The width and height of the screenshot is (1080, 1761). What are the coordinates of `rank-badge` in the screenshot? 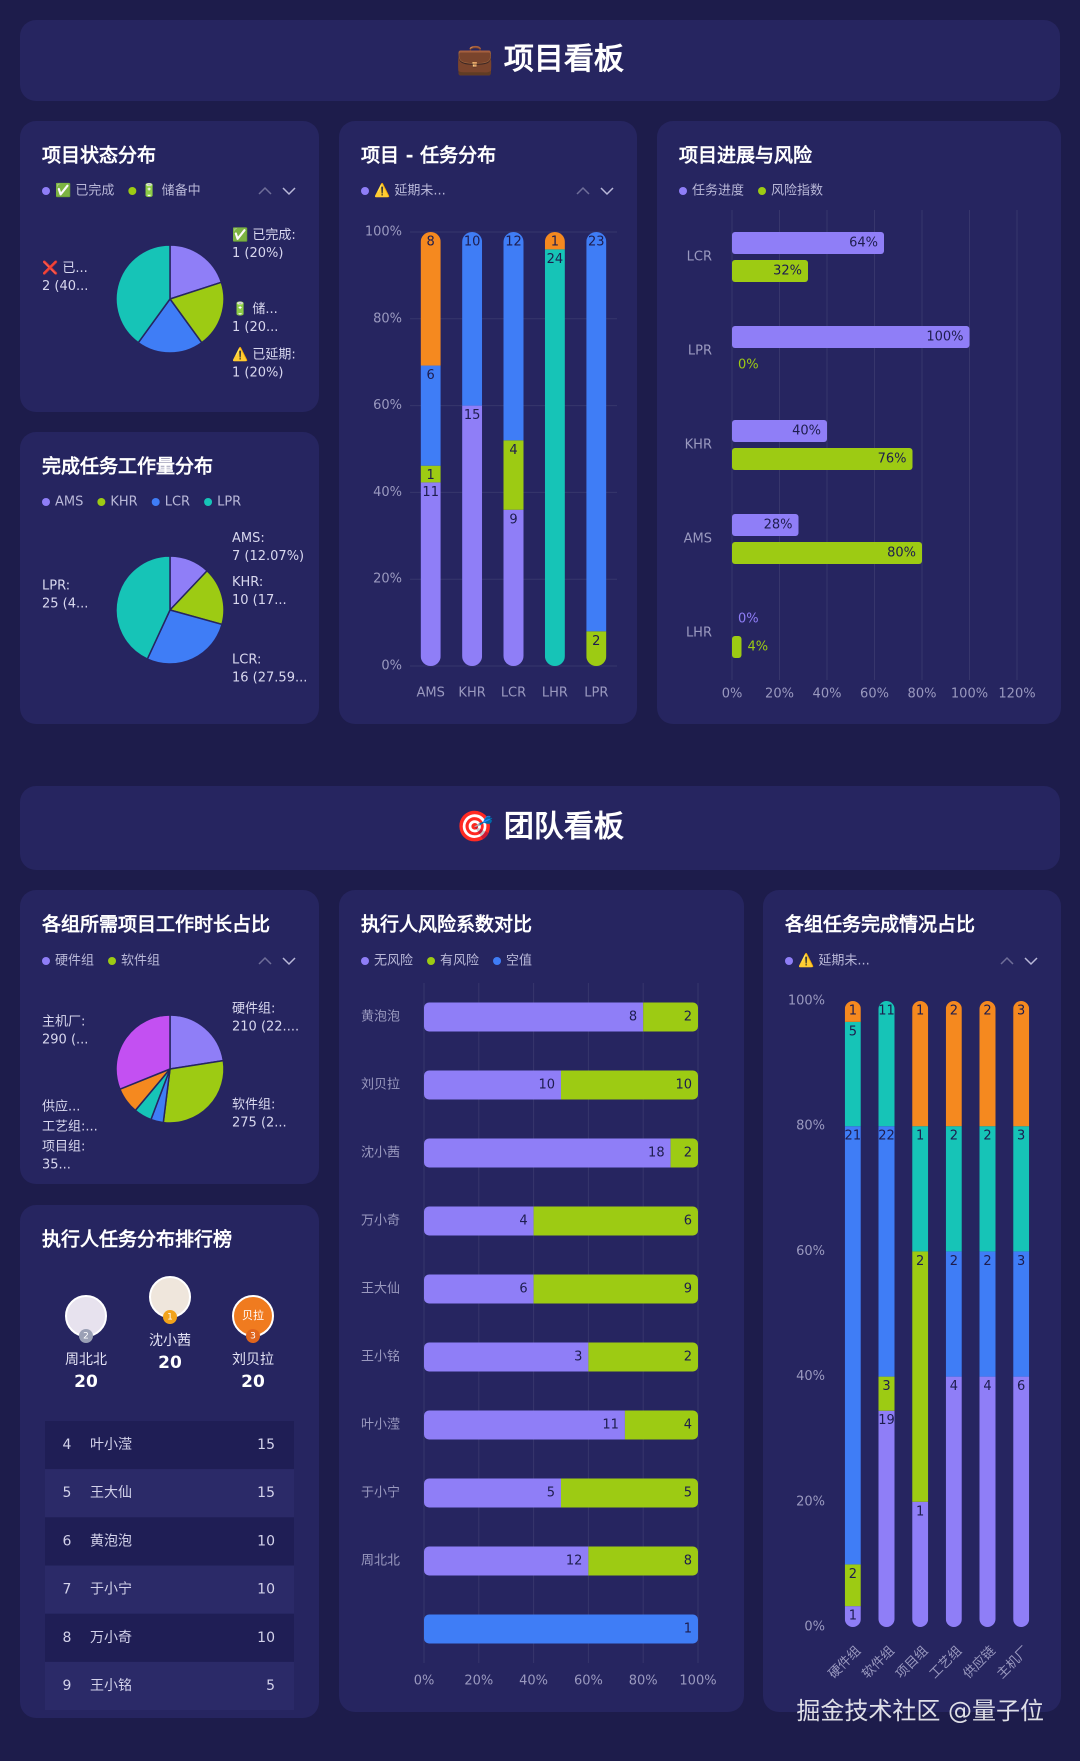 It's located at (86, 1336).